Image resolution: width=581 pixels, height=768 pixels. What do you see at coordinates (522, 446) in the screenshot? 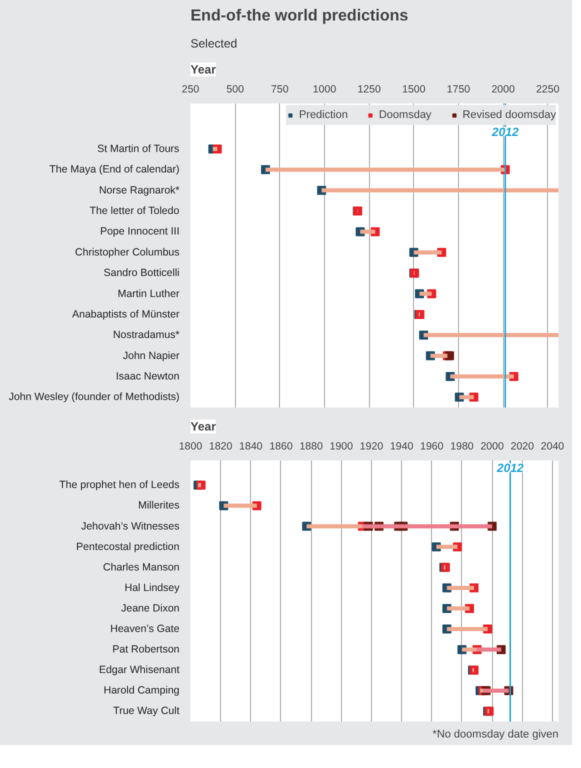
I see `x-tick-label: 2020` at bounding box center [522, 446].